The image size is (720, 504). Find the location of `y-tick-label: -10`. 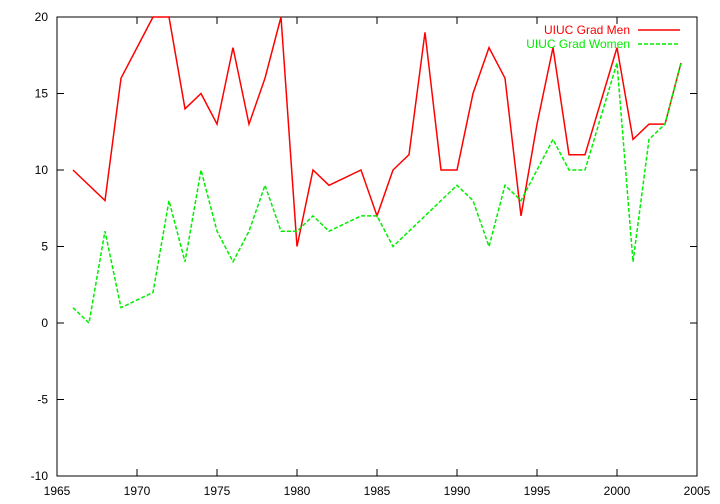

y-tick-label: -10 is located at coordinates (40, 476).